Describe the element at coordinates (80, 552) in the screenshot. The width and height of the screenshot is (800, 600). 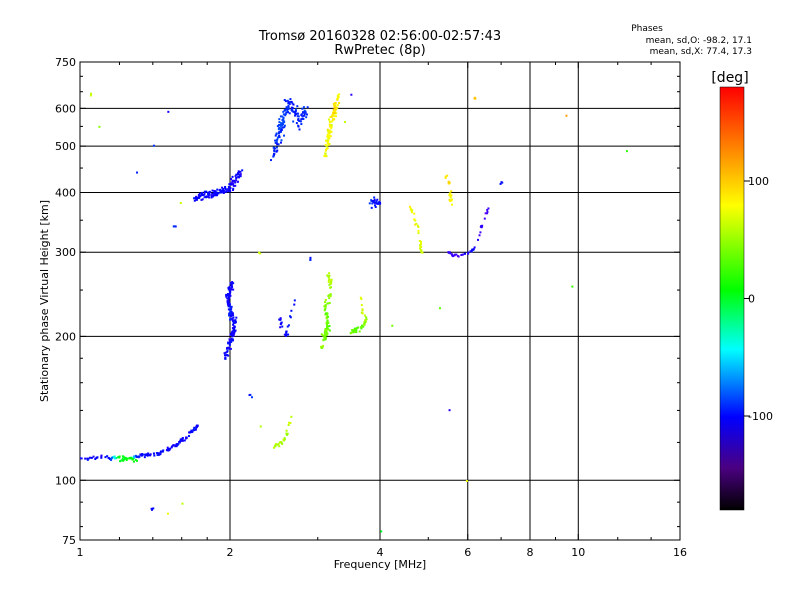
I see `x-tick-label: 1` at that location.